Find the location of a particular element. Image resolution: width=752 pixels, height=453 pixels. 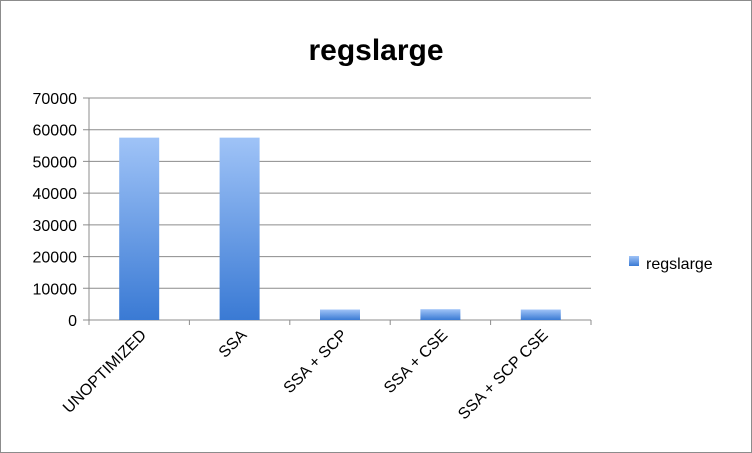

bar-ssa-scp is located at coordinates (340, 314).